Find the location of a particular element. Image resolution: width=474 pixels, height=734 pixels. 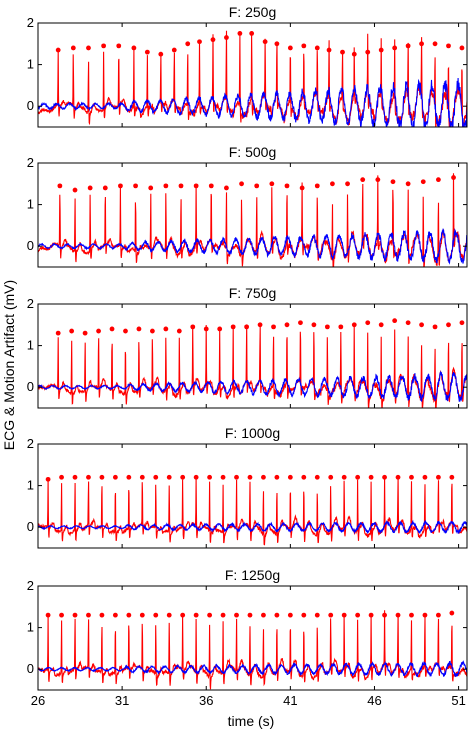

x-tick-label: 41 is located at coordinates (290, 700).